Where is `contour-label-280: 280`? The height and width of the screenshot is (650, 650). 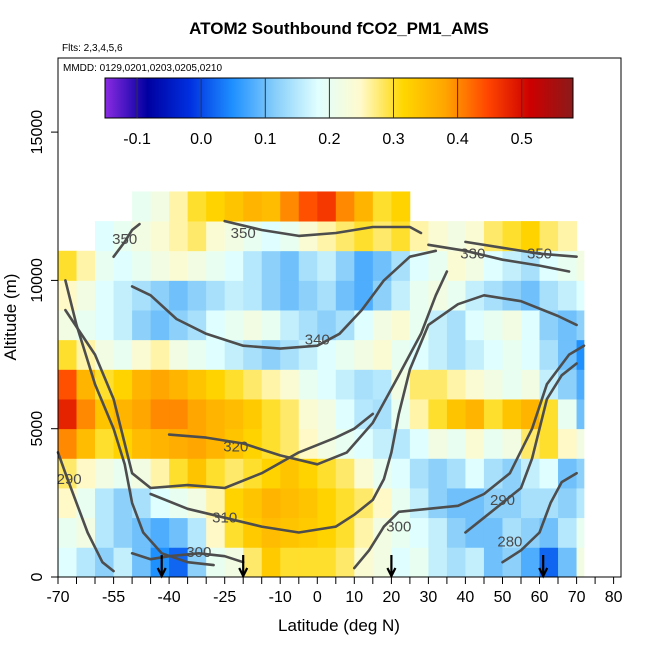
contour-label-280: 280 is located at coordinates (509, 541).